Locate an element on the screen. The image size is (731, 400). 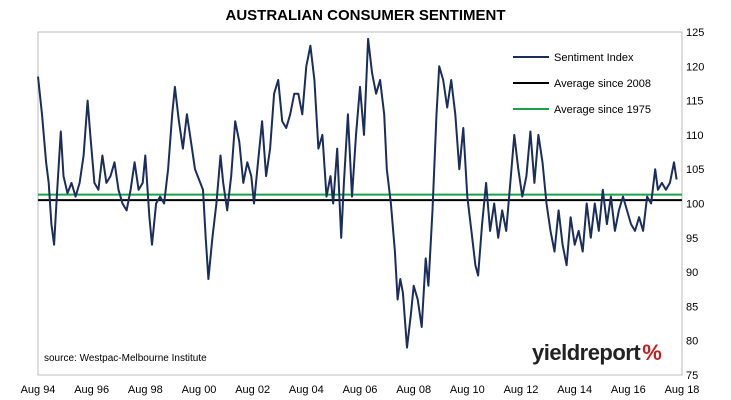
y-tick-label: 85 is located at coordinates (692, 307).